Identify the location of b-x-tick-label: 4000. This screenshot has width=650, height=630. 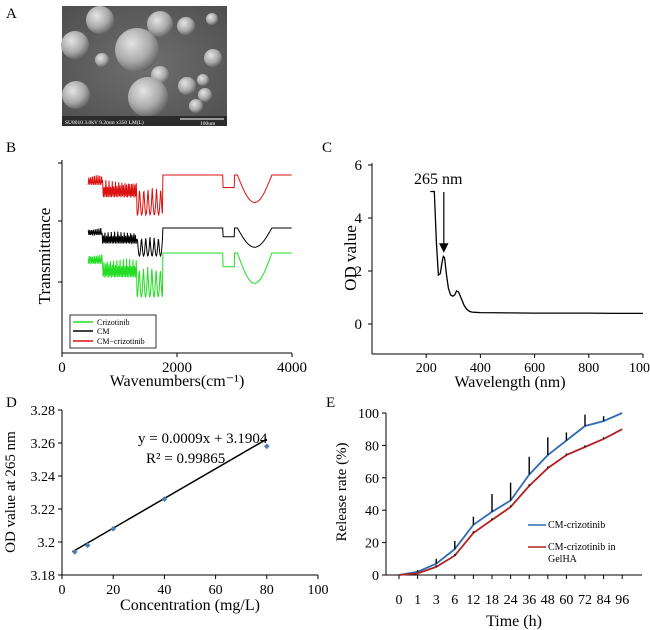
(292, 368).